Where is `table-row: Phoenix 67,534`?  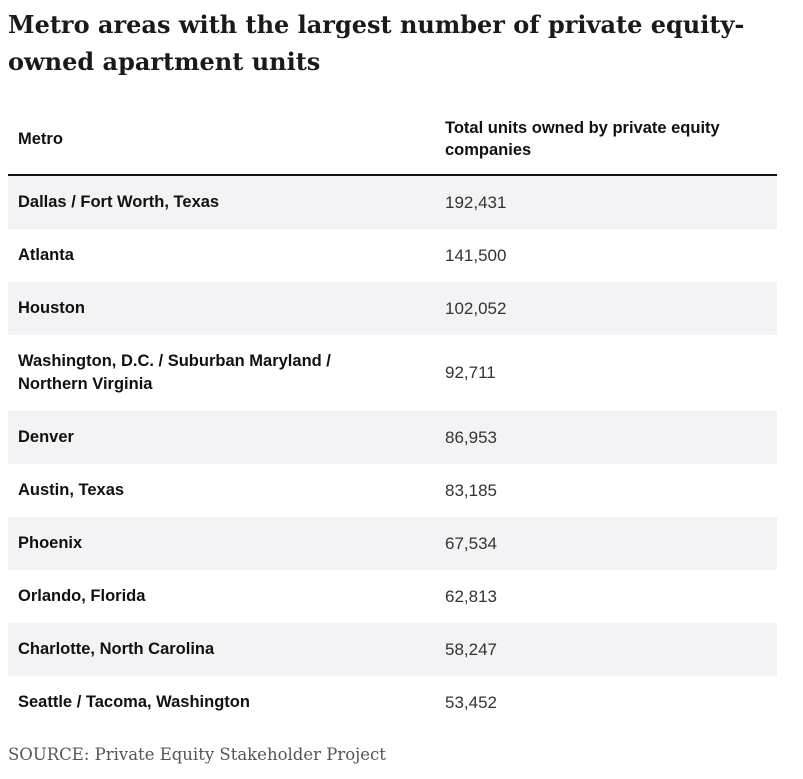 table-row: Phoenix 67,534 is located at coordinates (392, 543).